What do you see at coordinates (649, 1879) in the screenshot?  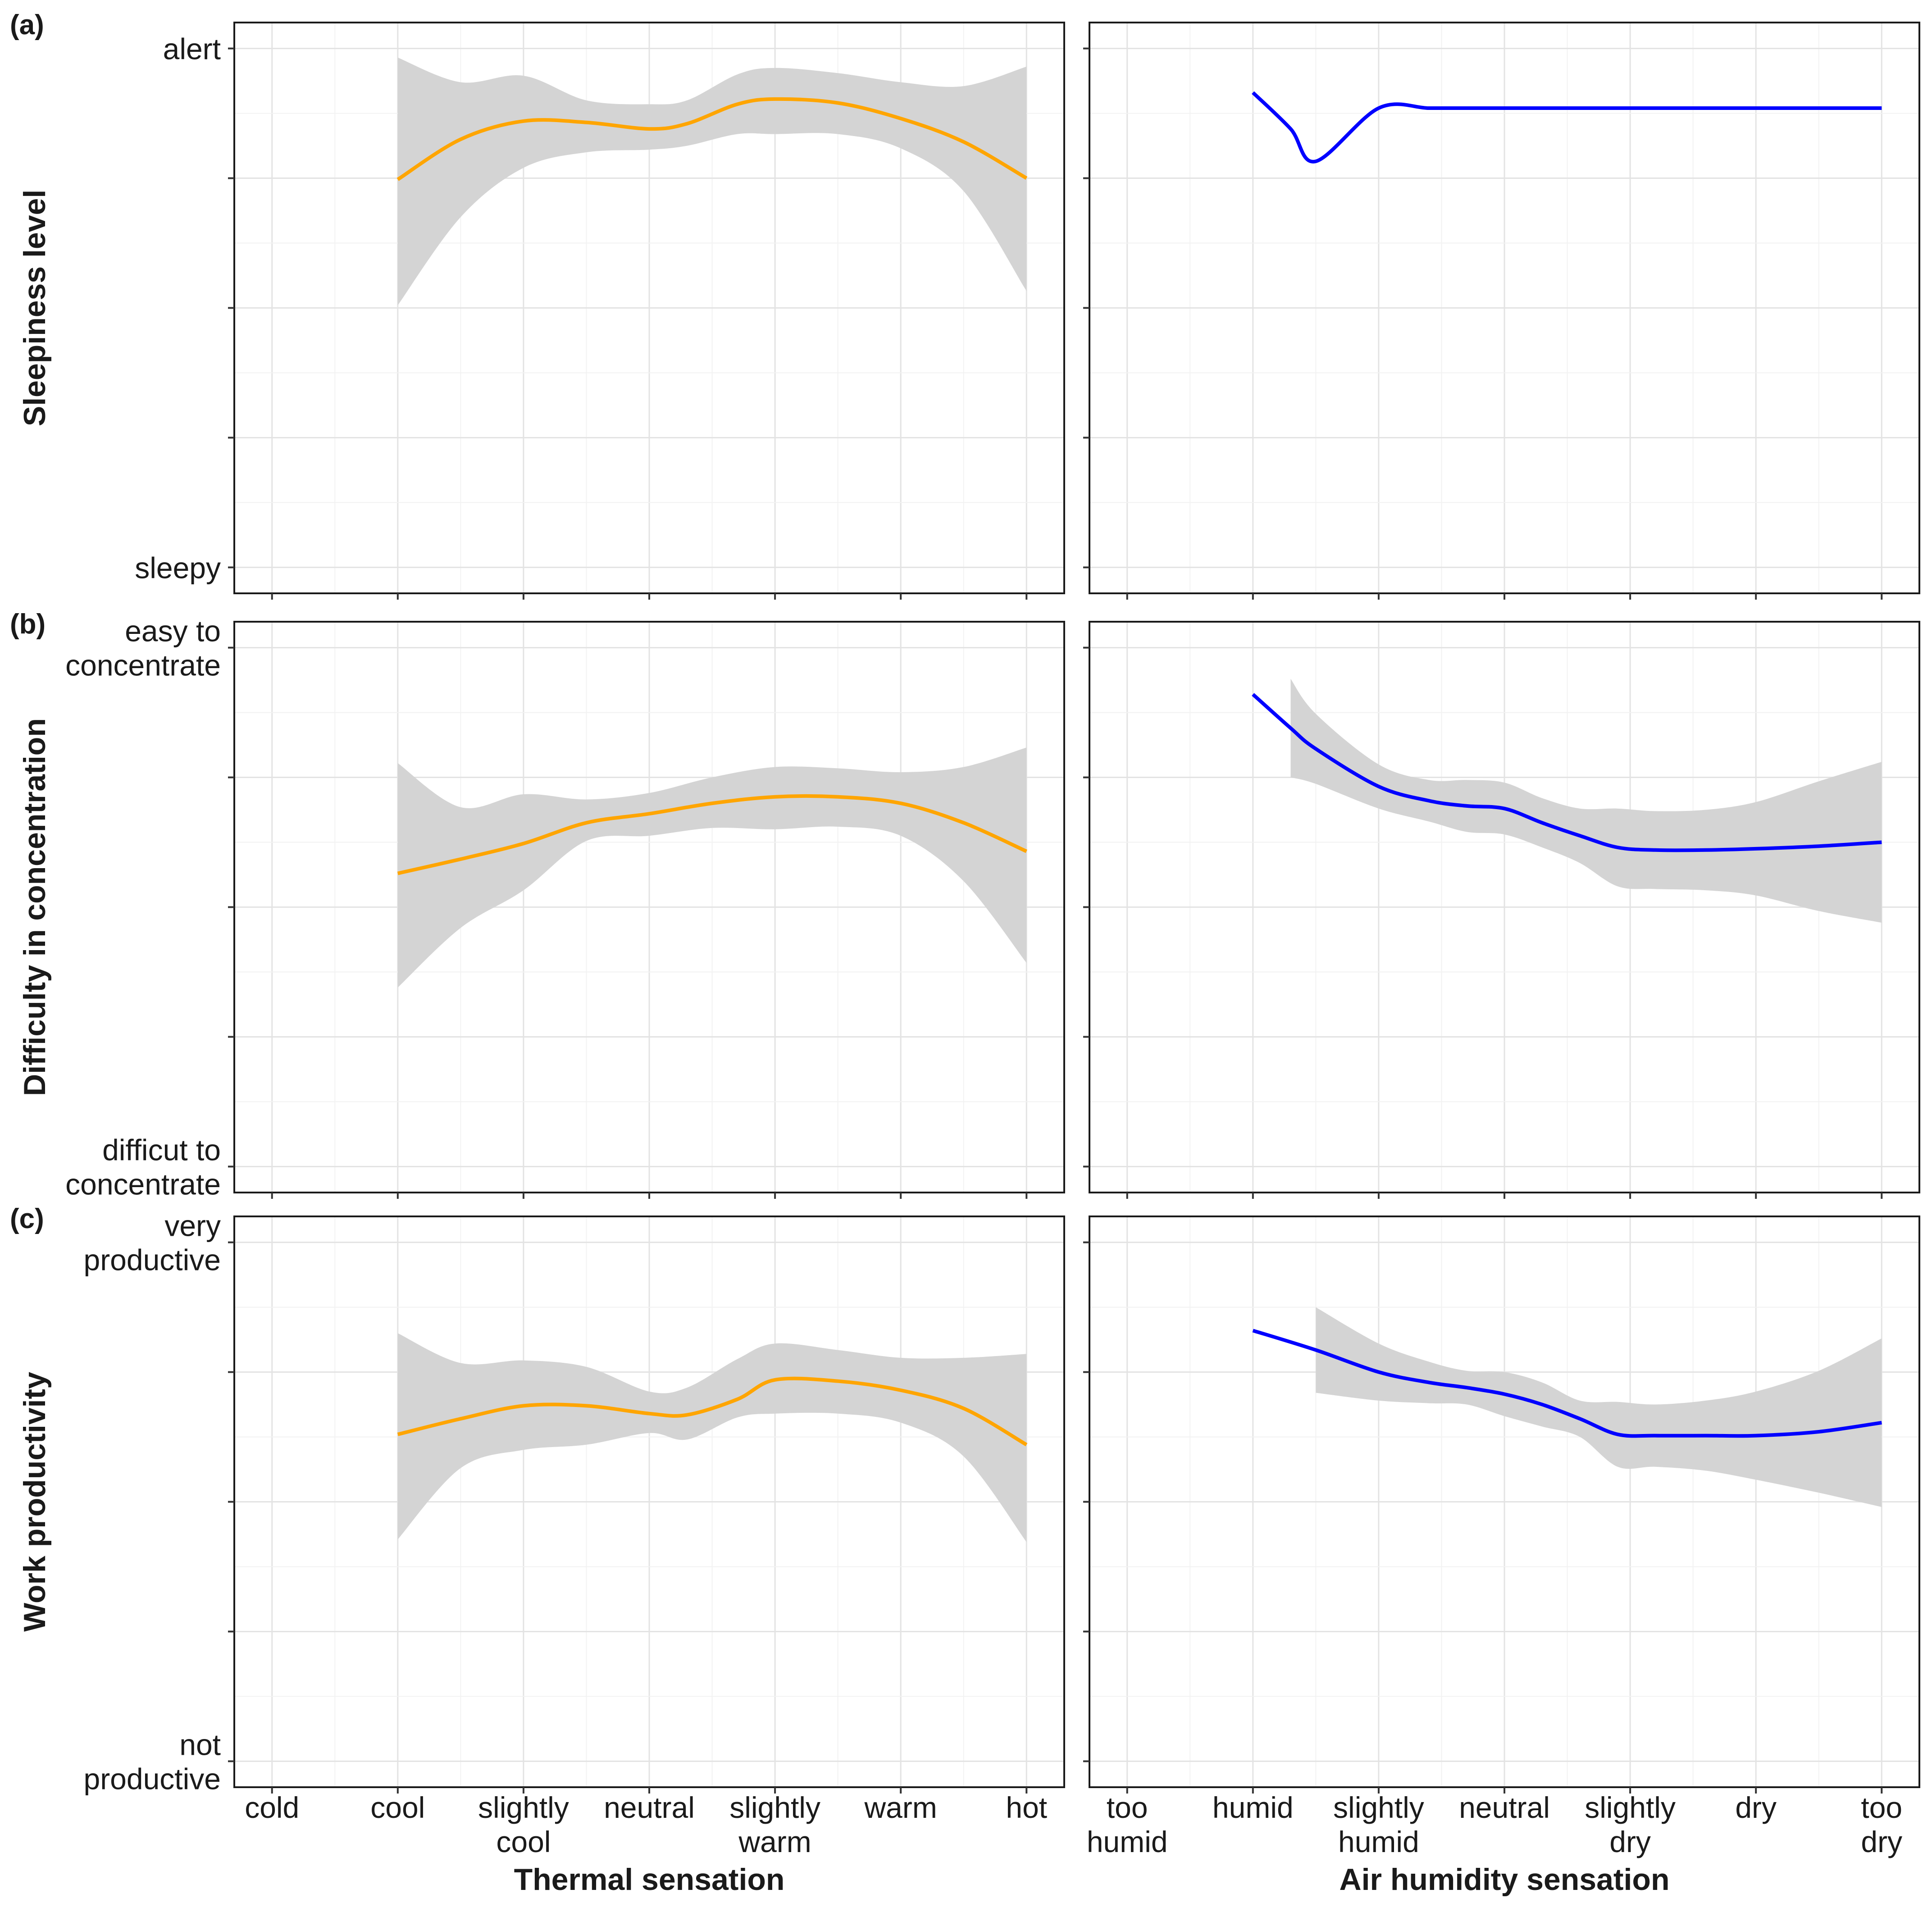 I see `x-axis-title-thermal: Thermal sensation` at bounding box center [649, 1879].